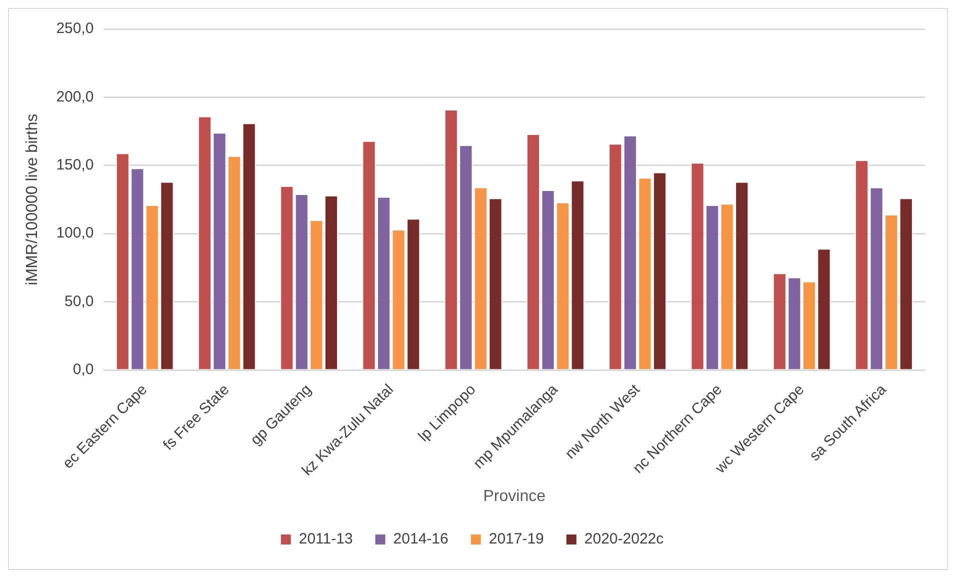 This screenshot has width=958, height=581. Describe the element at coordinates (75, 97) in the screenshot. I see `y-tick-label: 200,0` at that location.